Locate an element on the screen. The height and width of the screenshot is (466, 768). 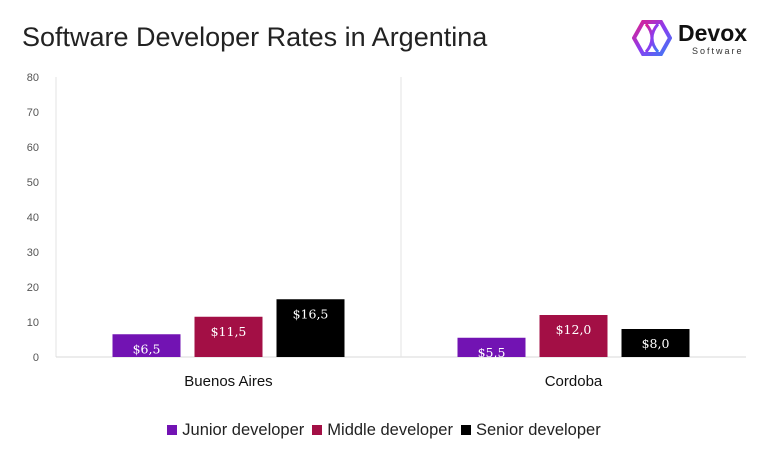
data-label: $6,5 is located at coordinates (147, 348).